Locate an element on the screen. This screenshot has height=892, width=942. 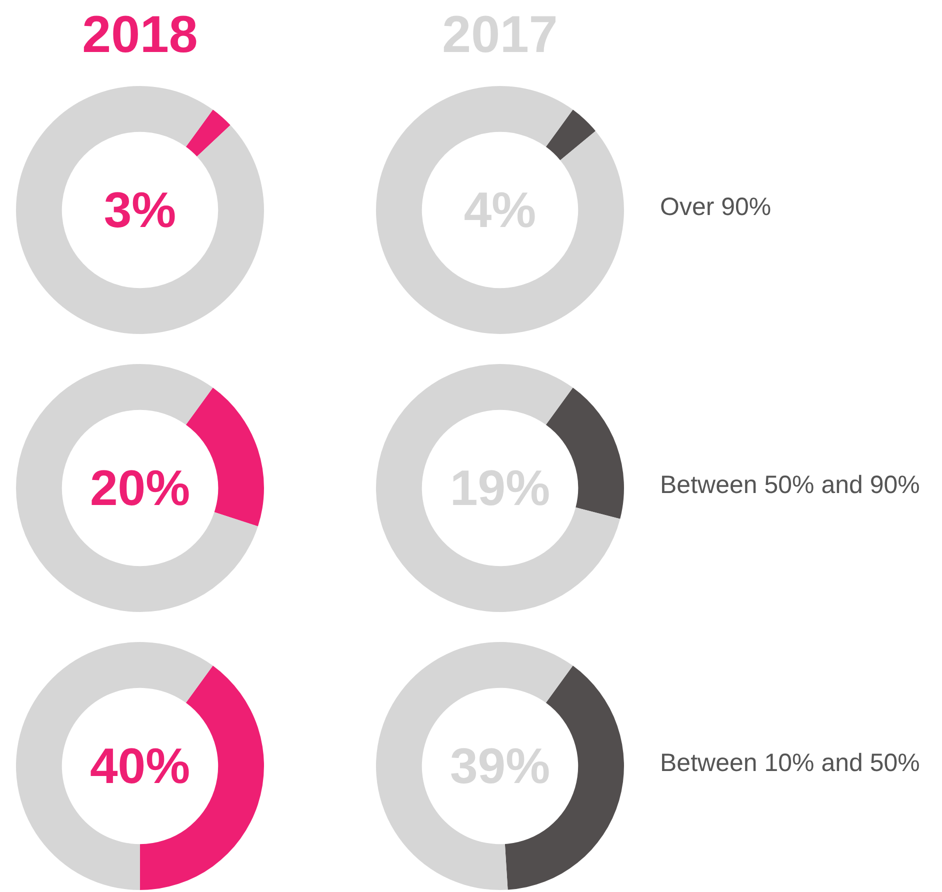
chart-title: 2018 is located at coordinates (140, 35).